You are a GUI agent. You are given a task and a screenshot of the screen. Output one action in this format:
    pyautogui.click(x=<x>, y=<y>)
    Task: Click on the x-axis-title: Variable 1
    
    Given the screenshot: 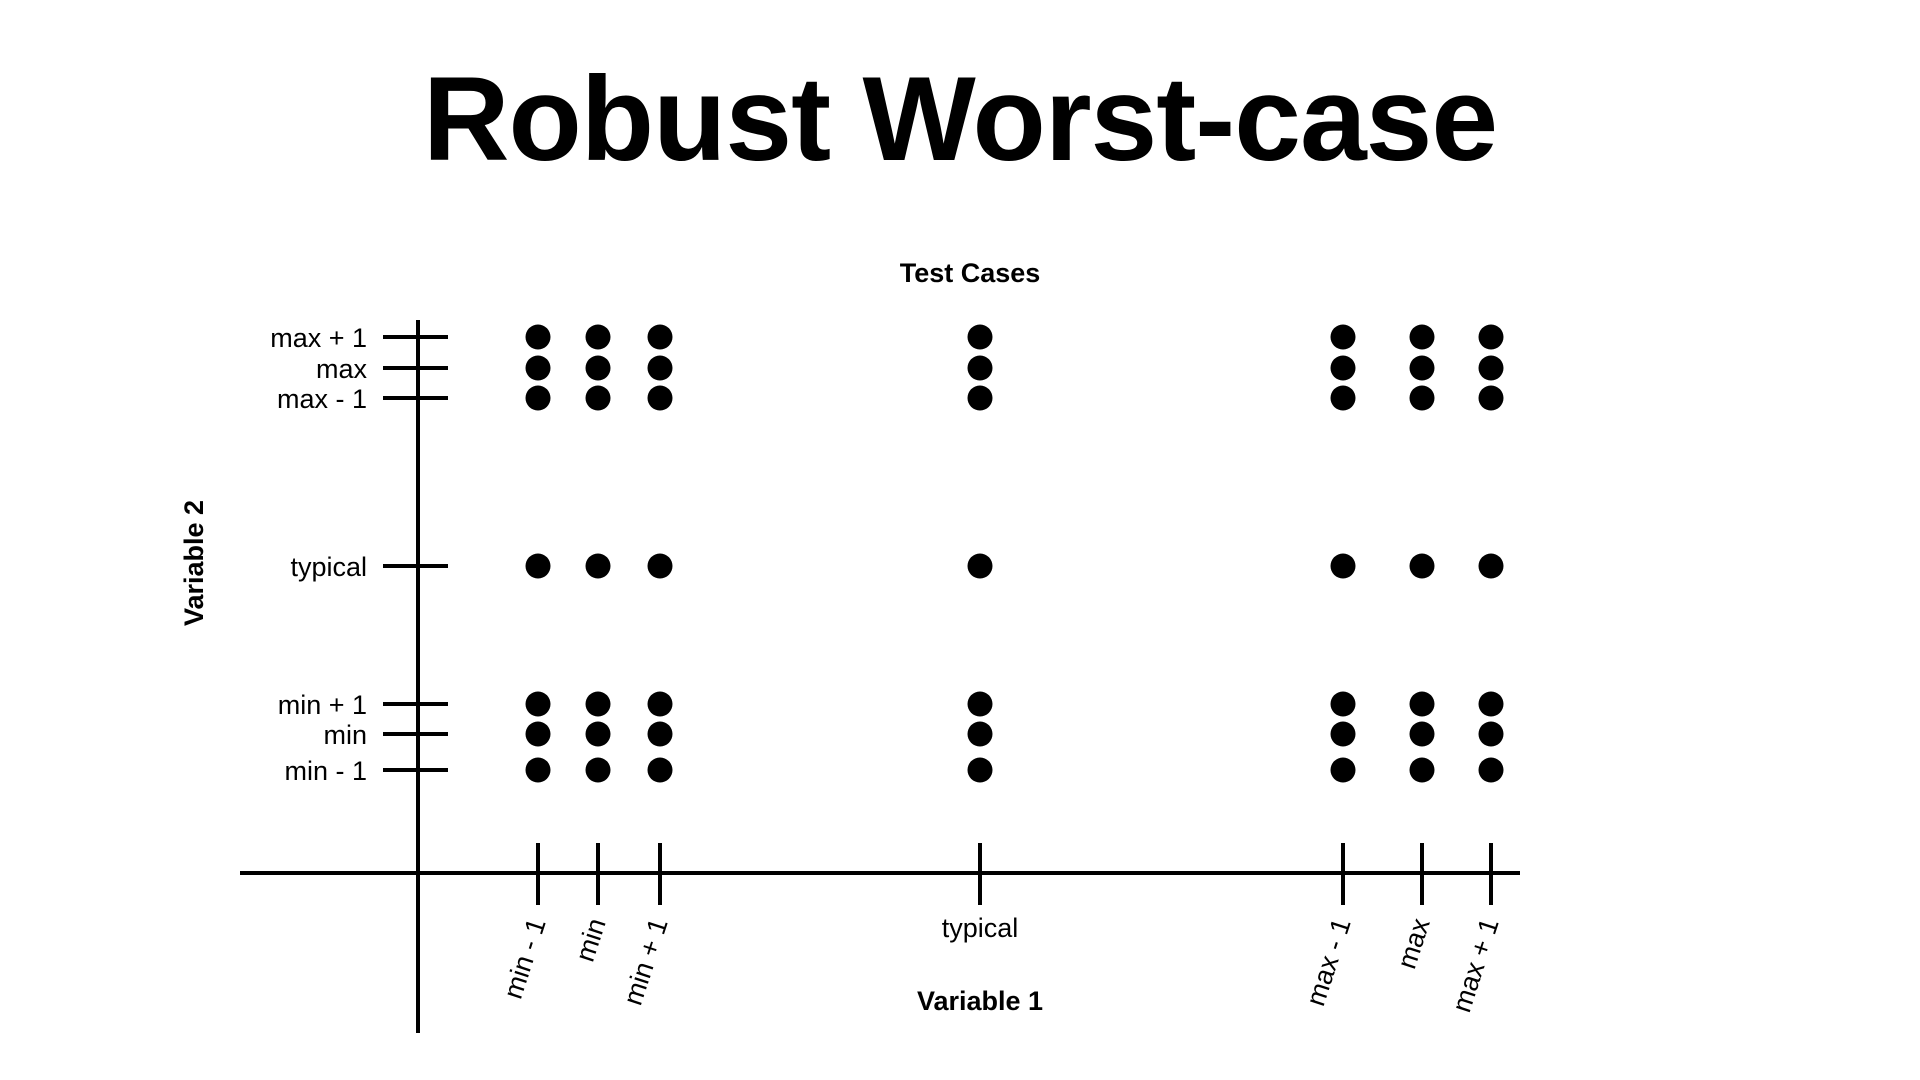 What is the action you would take?
    pyautogui.click(x=980, y=1001)
    